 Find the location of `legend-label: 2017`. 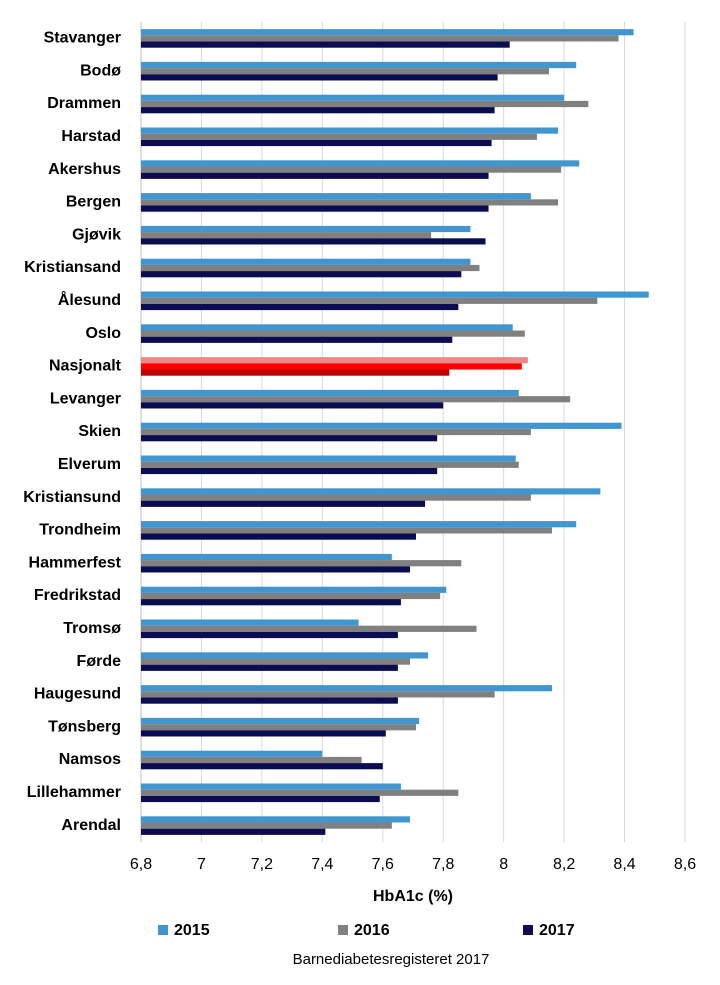

legend-label: 2017 is located at coordinates (557, 930).